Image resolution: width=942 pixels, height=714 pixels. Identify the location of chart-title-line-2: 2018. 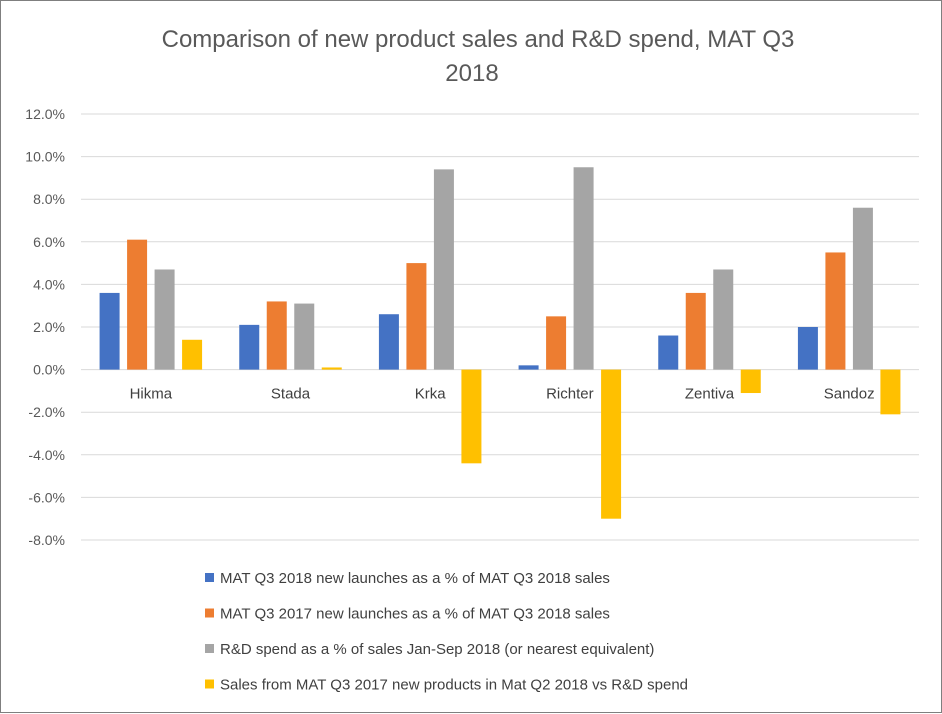
(471, 73).